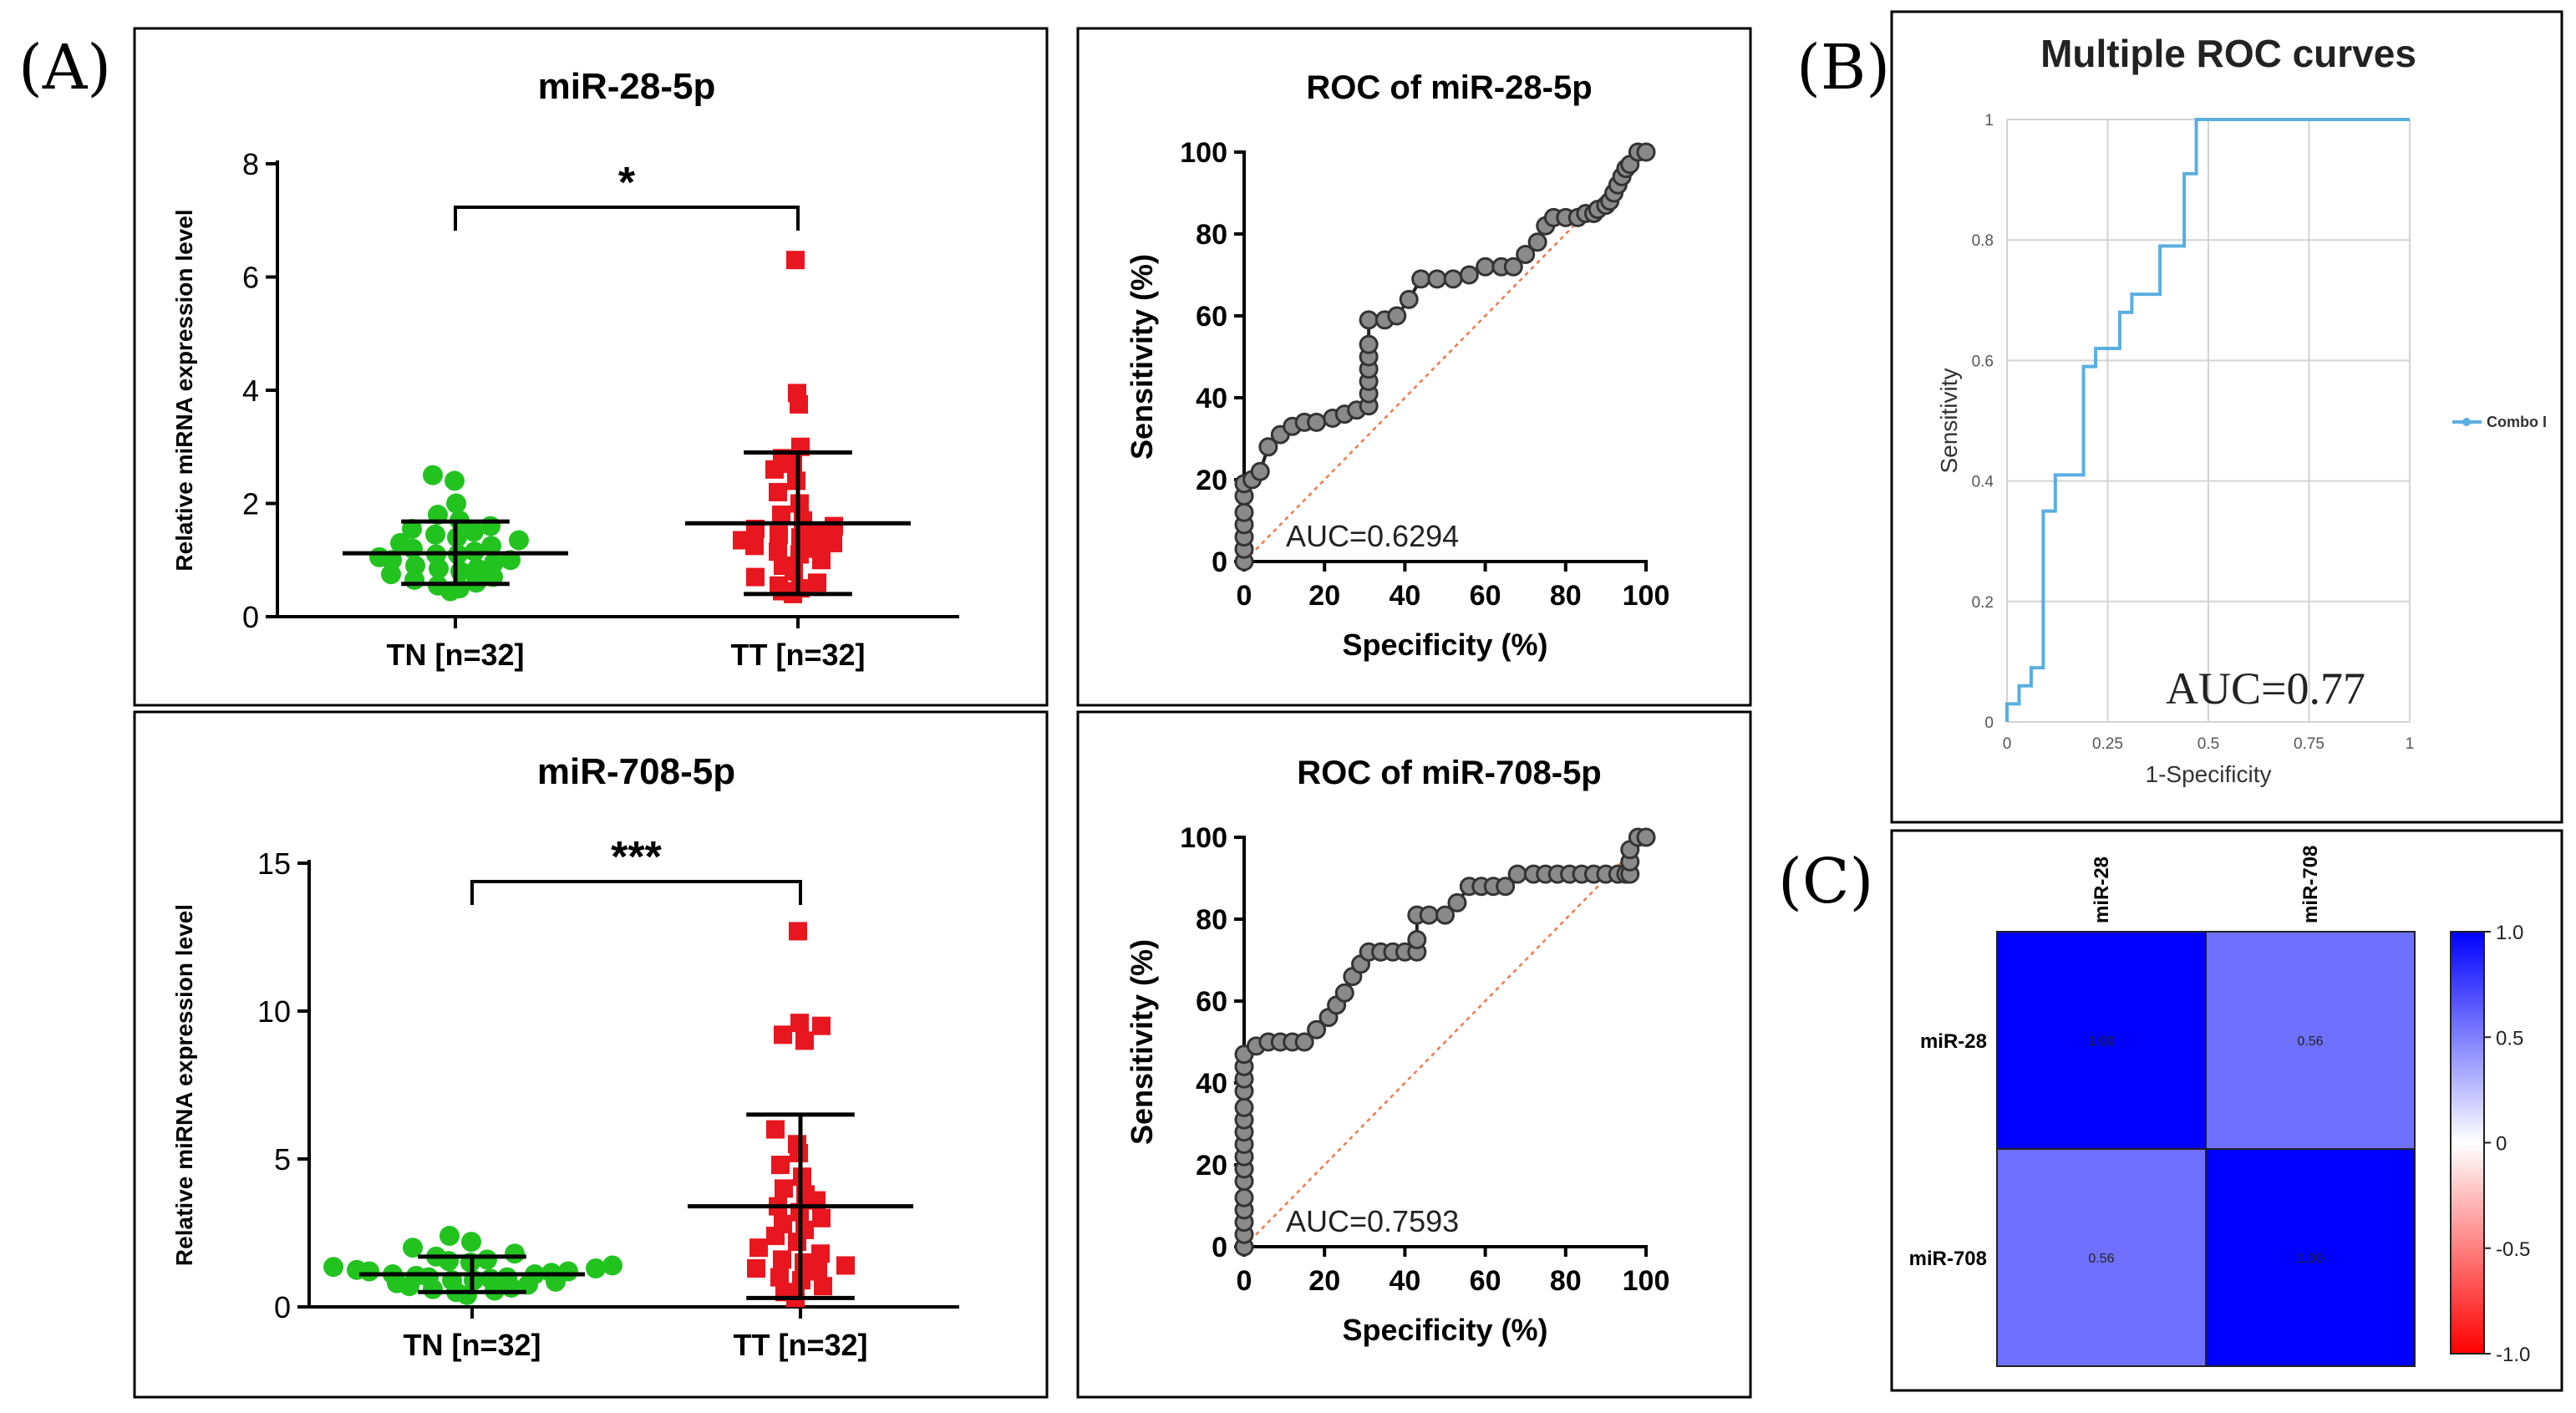 The height and width of the screenshot is (1413, 2576). Describe the element at coordinates (250, 278) in the screenshot. I see `y-tick-label: 6` at that location.